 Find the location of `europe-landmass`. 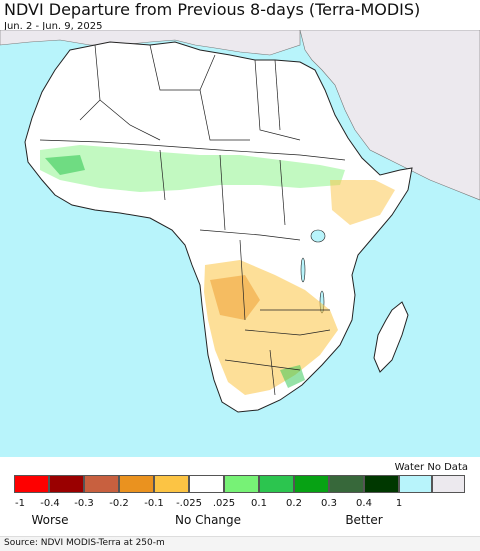

europe-landmass is located at coordinates (150, 43).